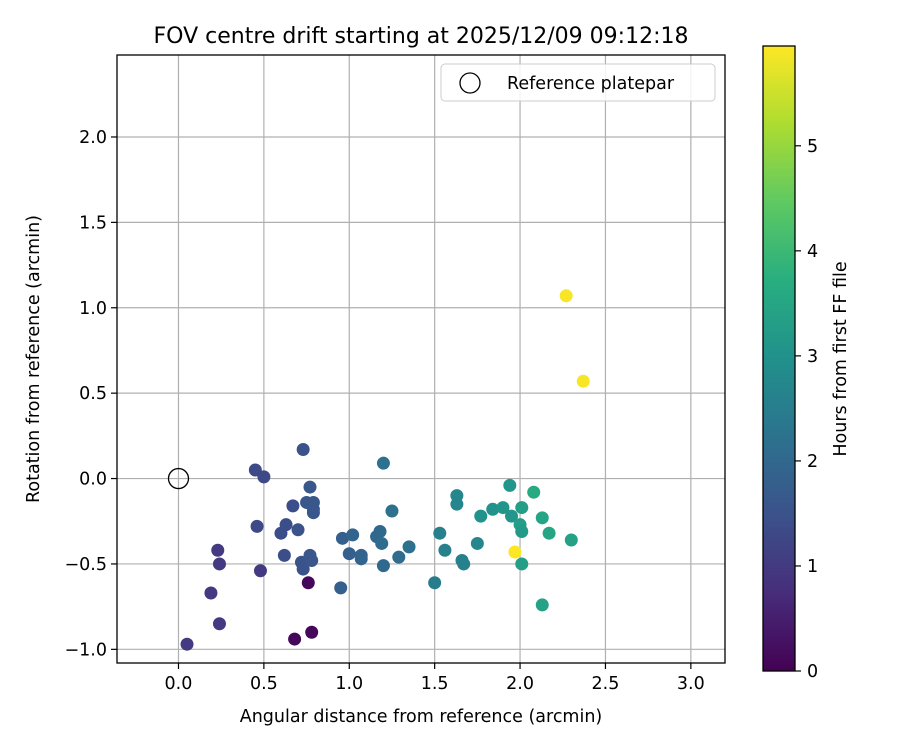 Image resolution: width=900 pixels, height=750 pixels. I want to click on colorbar-tick-label: 4, so click(812, 252).